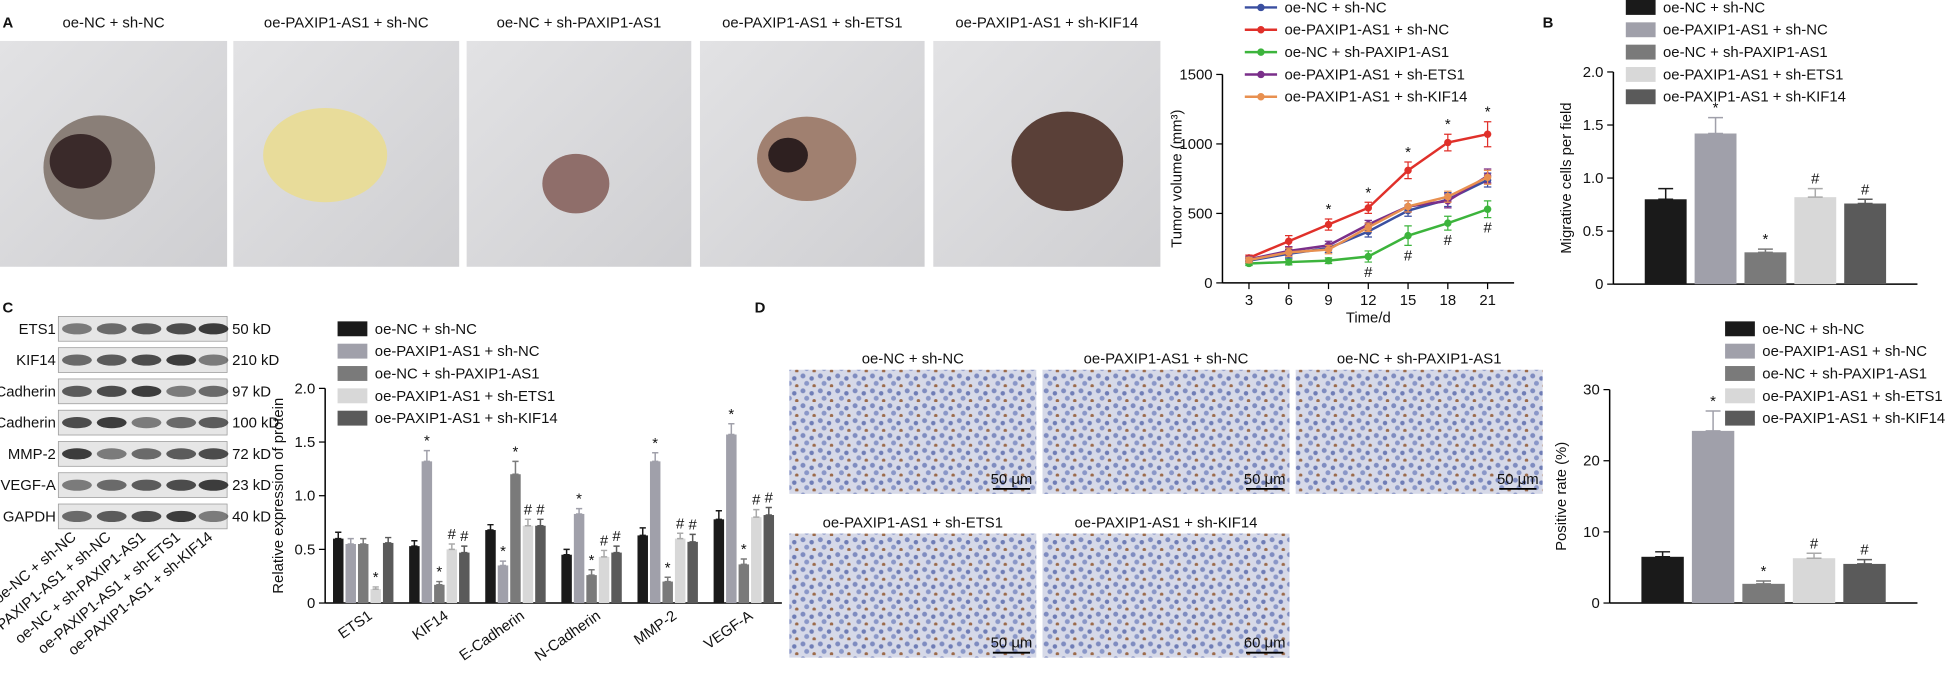  What do you see at coordinates (760, 309) in the screenshot?
I see `panel-letter: D` at bounding box center [760, 309].